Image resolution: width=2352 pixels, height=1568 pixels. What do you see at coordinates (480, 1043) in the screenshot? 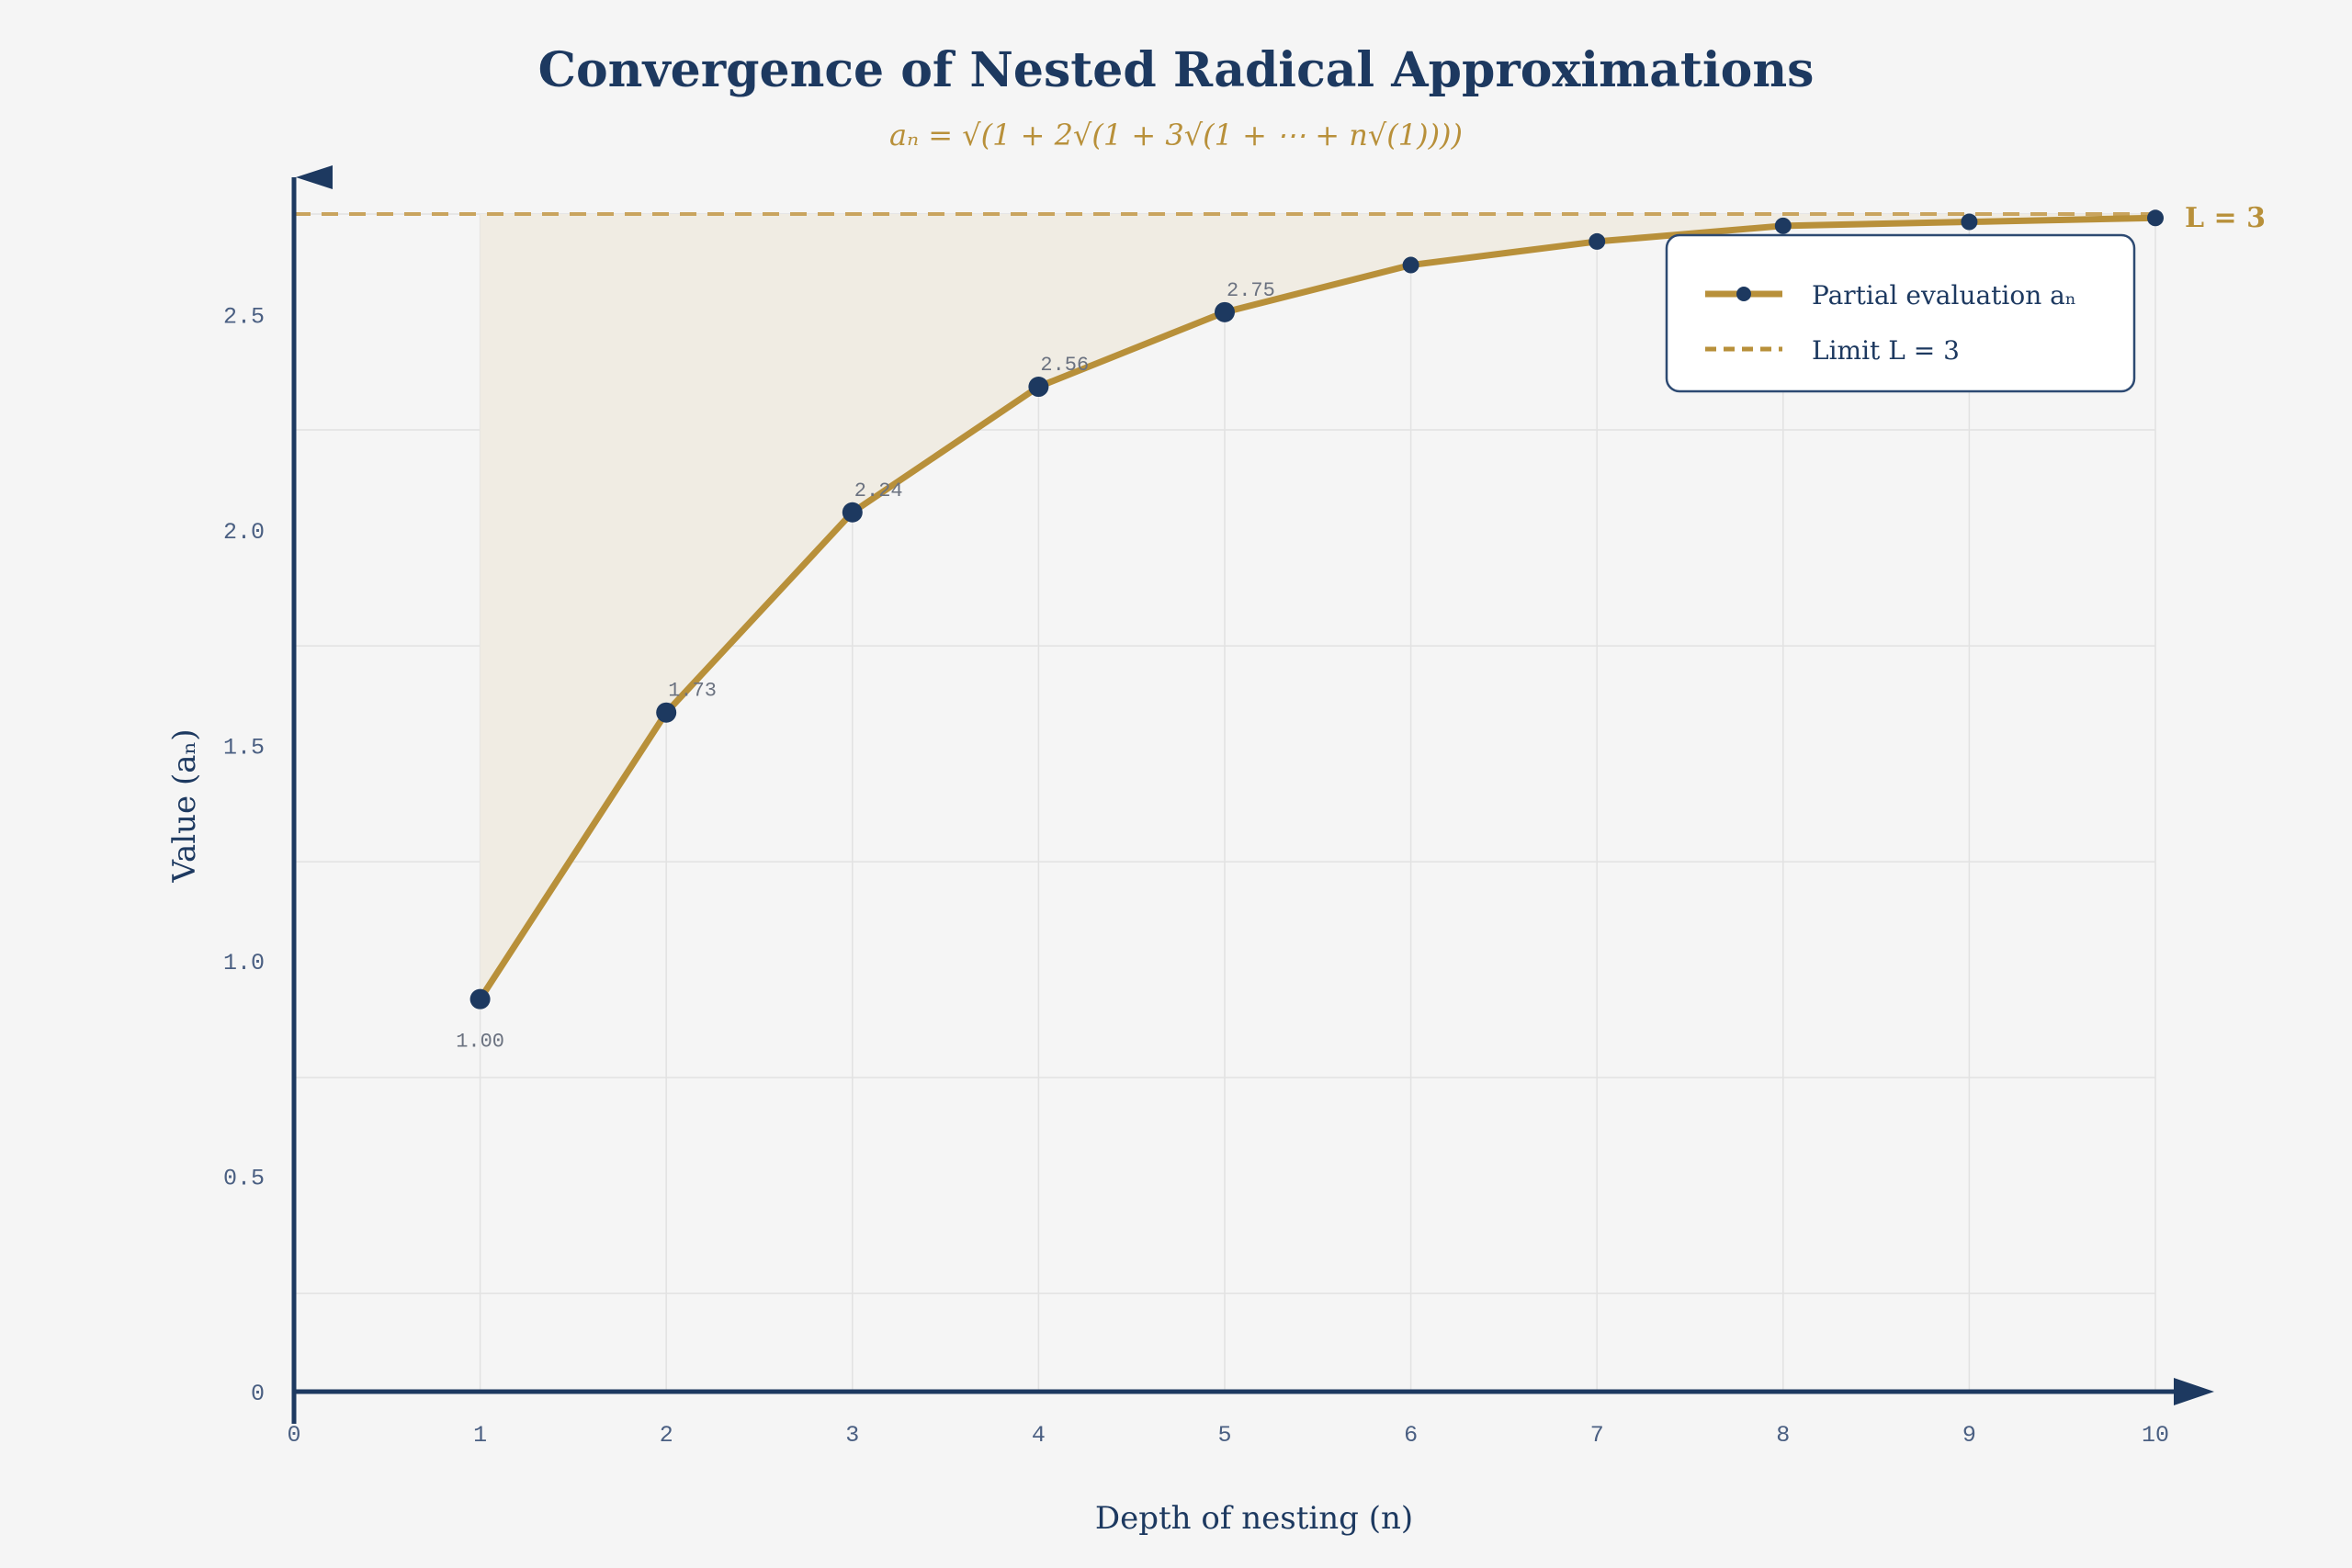
I see `data-label: 1.00` at bounding box center [480, 1043].